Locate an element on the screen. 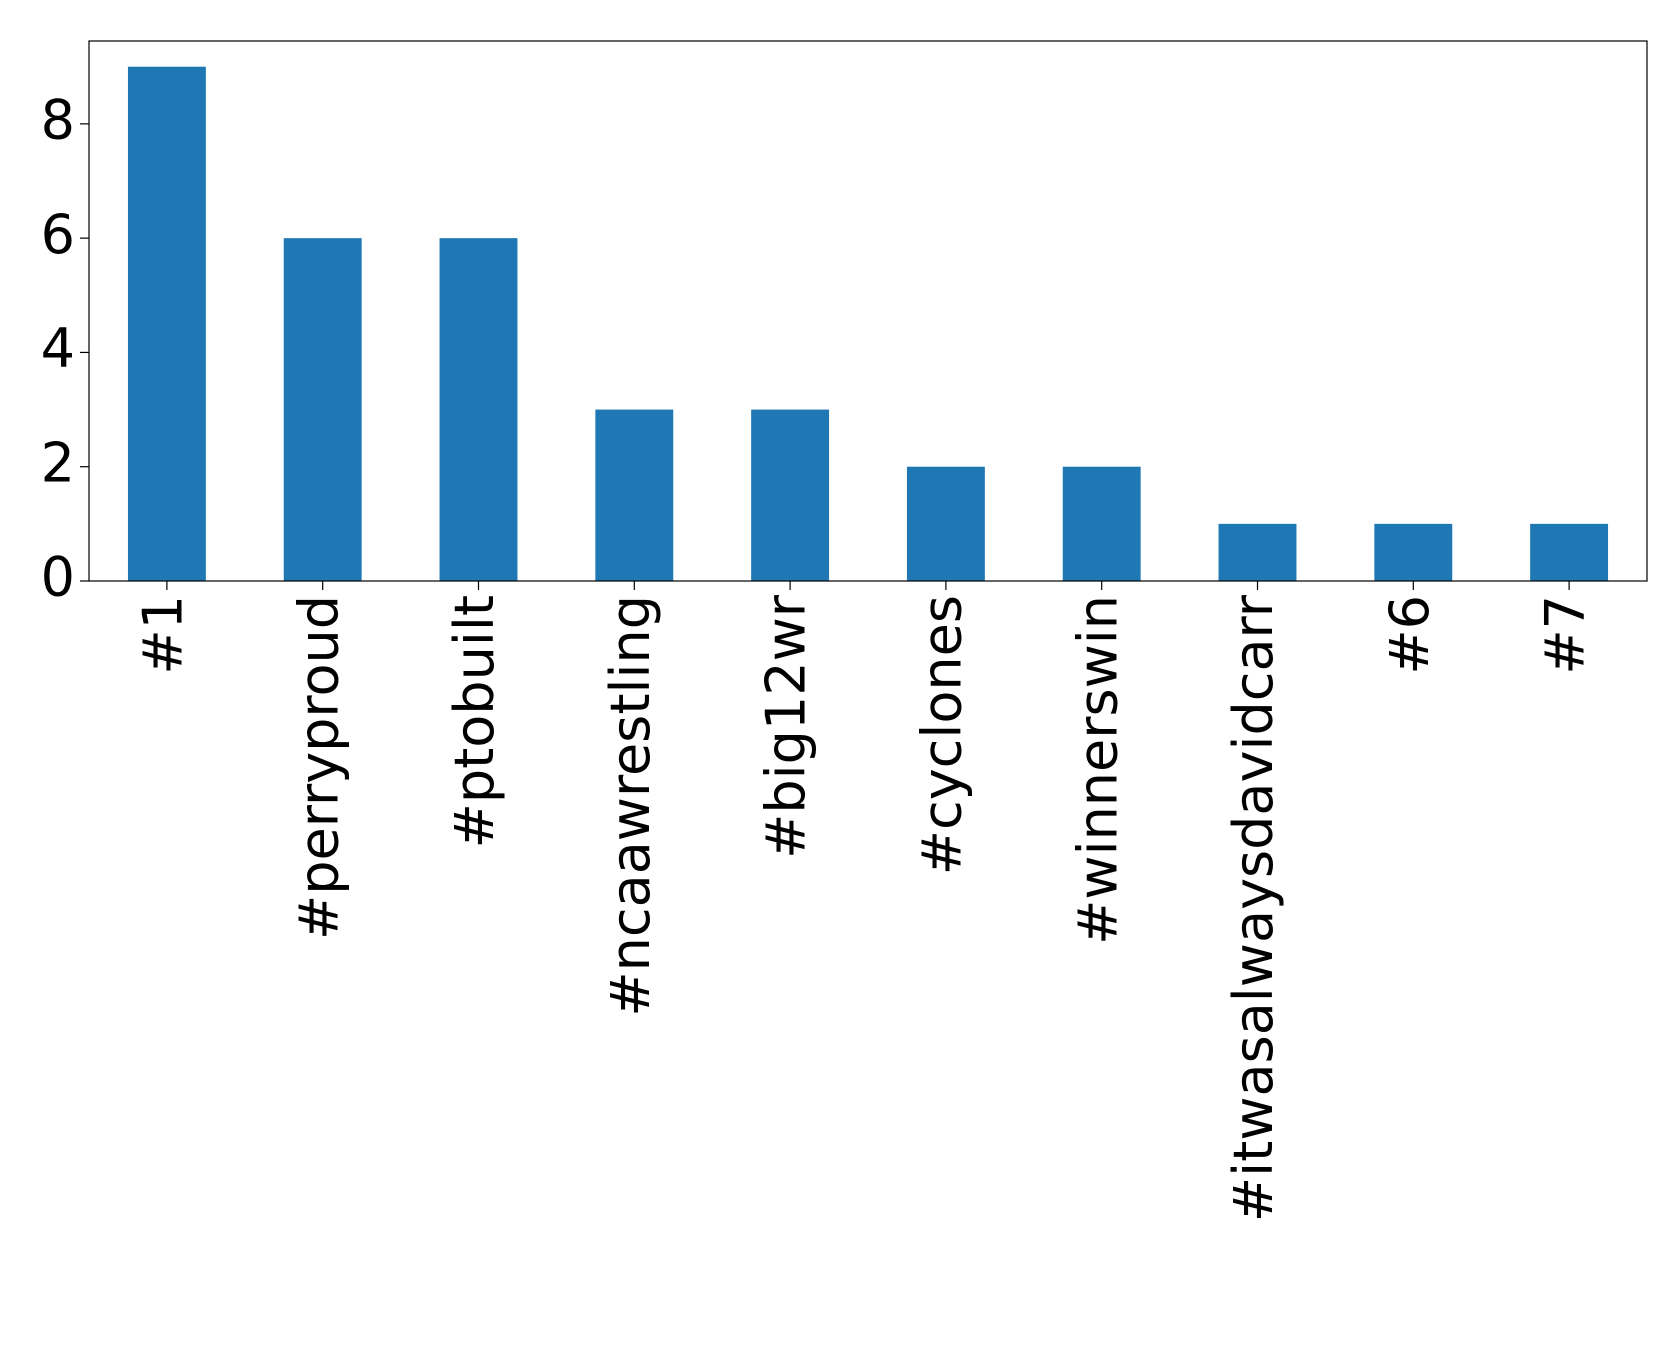 This screenshot has width=1679, height=1354. y-tick-label: 4 is located at coordinates (58, 348).